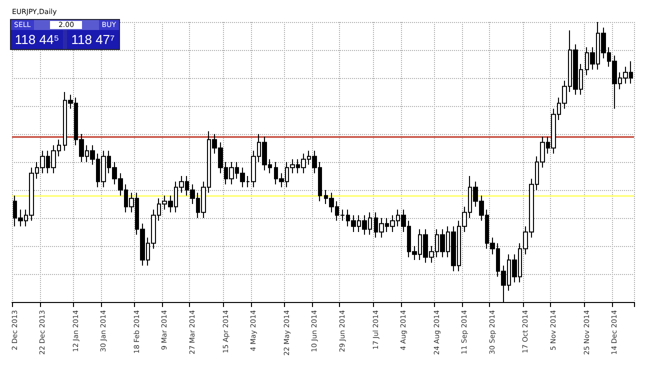 The image size is (648, 366). What do you see at coordinates (37, 39) in the screenshot?
I see `annotation: 118 44⁵` at bounding box center [37, 39].